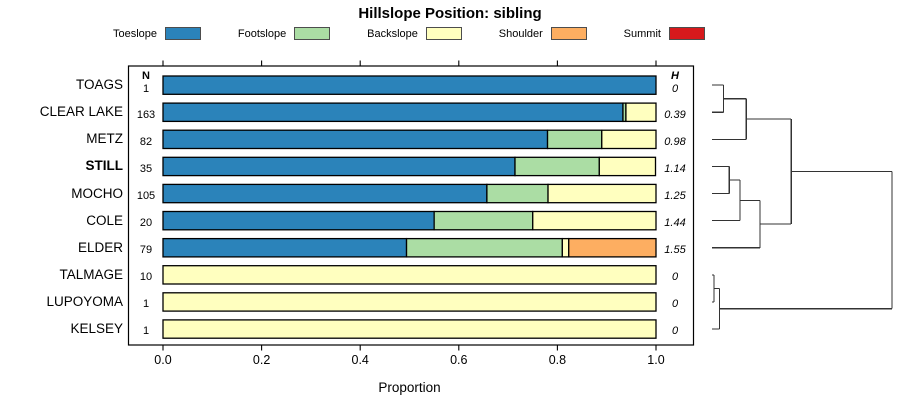  What do you see at coordinates (100, 247) in the screenshot?
I see `row-label-elder: ELDER` at bounding box center [100, 247].